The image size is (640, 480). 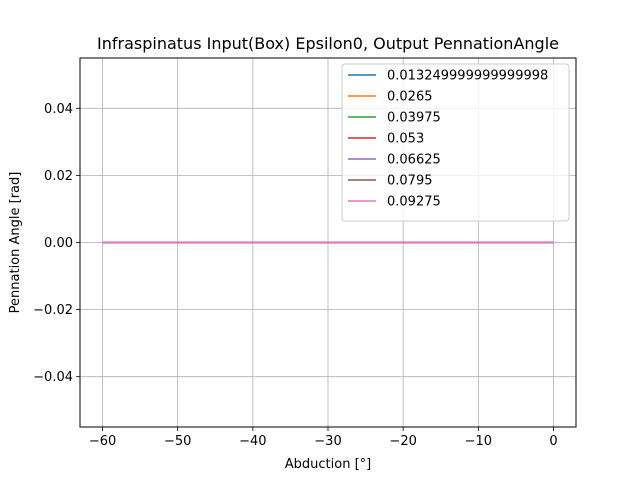 What do you see at coordinates (58, 243) in the screenshot?
I see `y-tick-label: 0.00` at bounding box center [58, 243].